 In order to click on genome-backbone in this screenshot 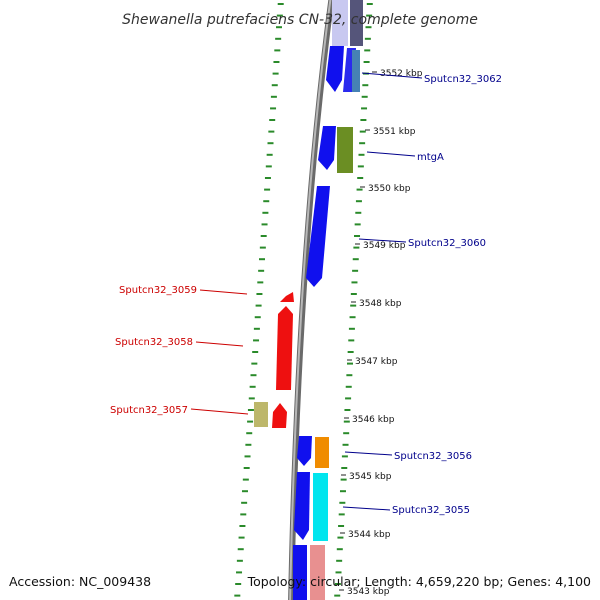, I will do `click(311, 300)`.